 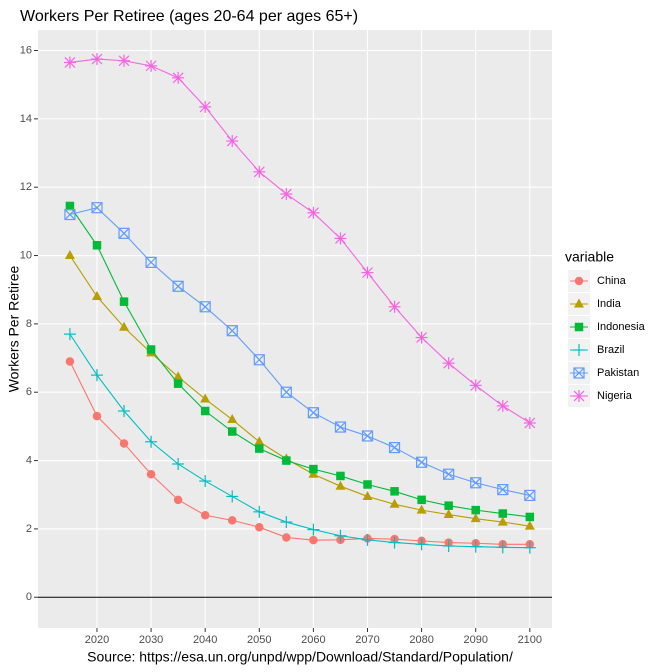 What do you see at coordinates (259, 640) in the screenshot?
I see `x-tick-label: 2050` at bounding box center [259, 640].